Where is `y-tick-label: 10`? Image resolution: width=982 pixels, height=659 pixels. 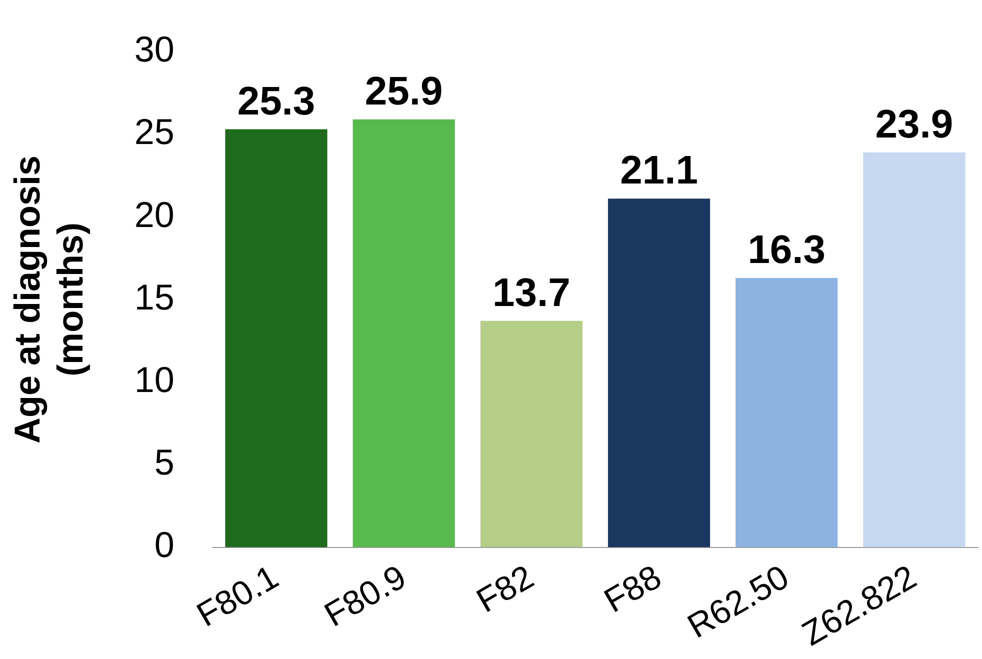
y-tick-label: 10 is located at coordinates (154, 379).